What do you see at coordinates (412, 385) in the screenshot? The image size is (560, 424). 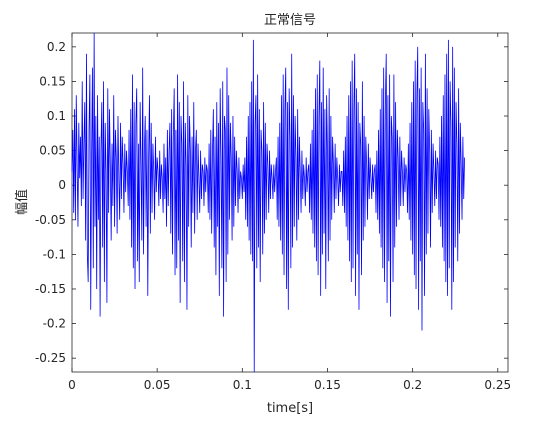 I see `x-tick-label: 0.2` at bounding box center [412, 385].